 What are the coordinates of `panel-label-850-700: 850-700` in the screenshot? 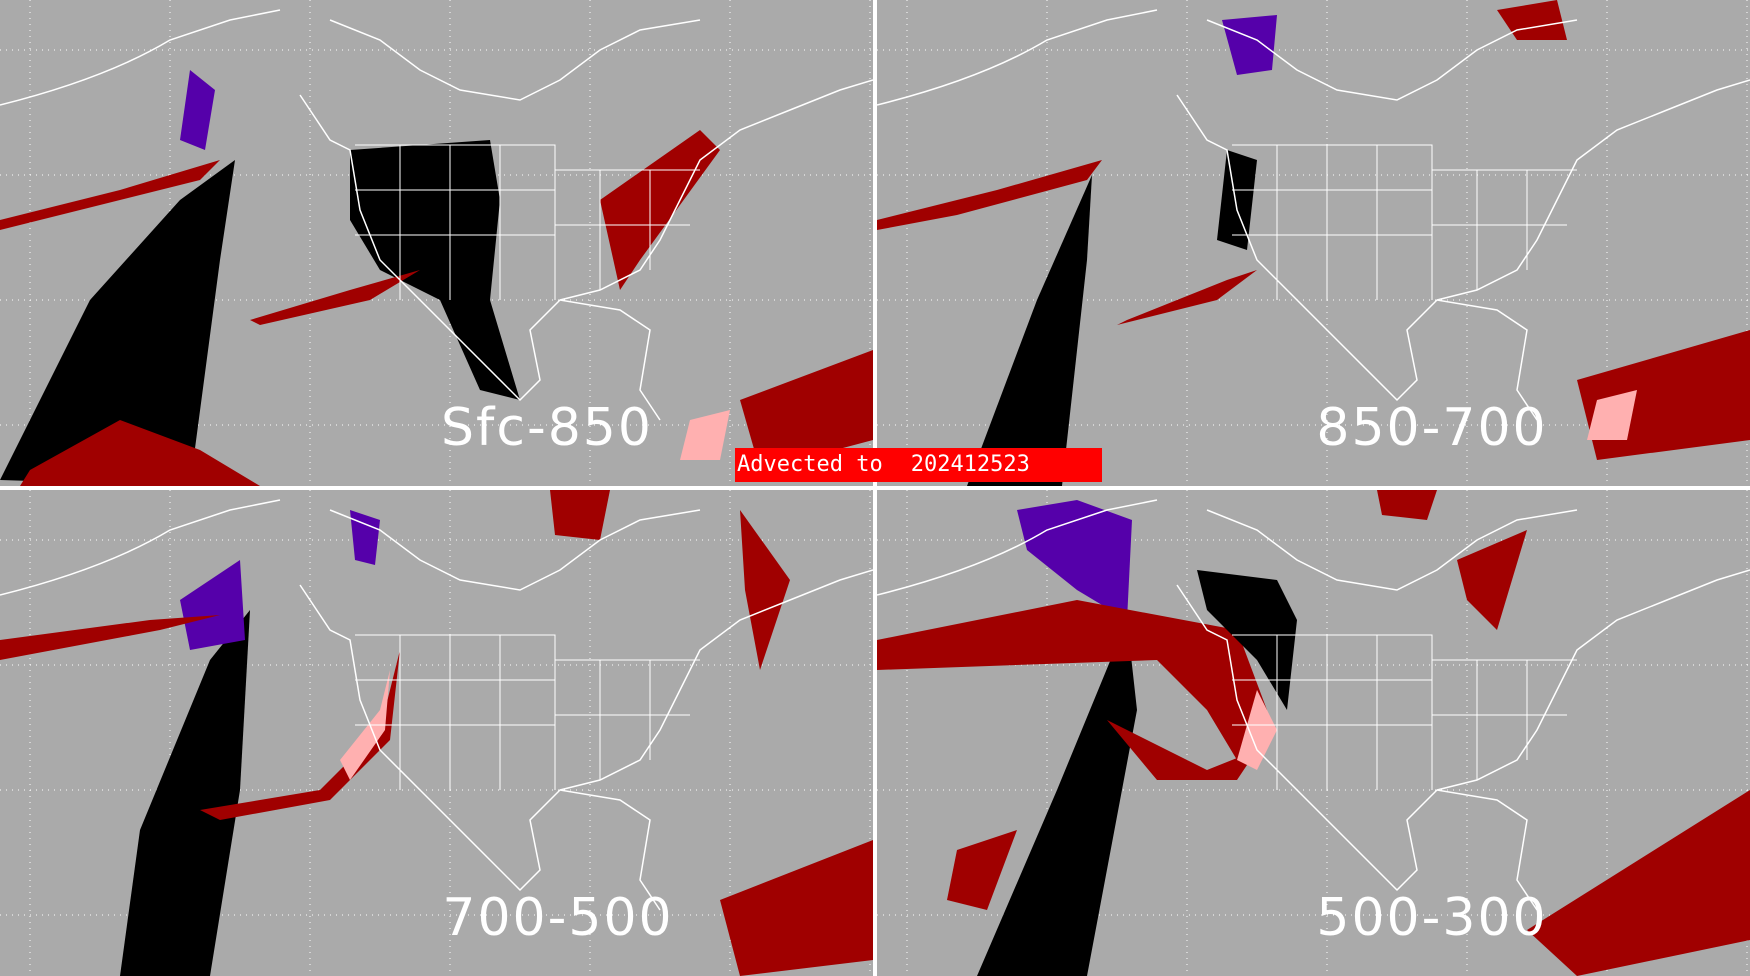 It's located at (1432, 428).